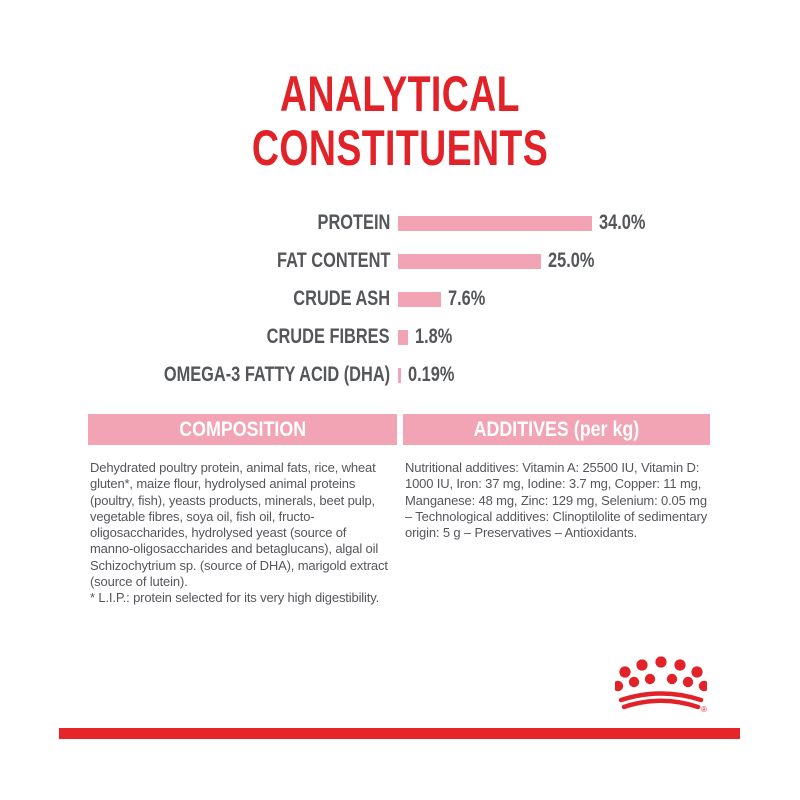 This screenshot has height=800, width=800. Describe the element at coordinates (661, 674) in the screenshot. I see `crown-dots` at that location.